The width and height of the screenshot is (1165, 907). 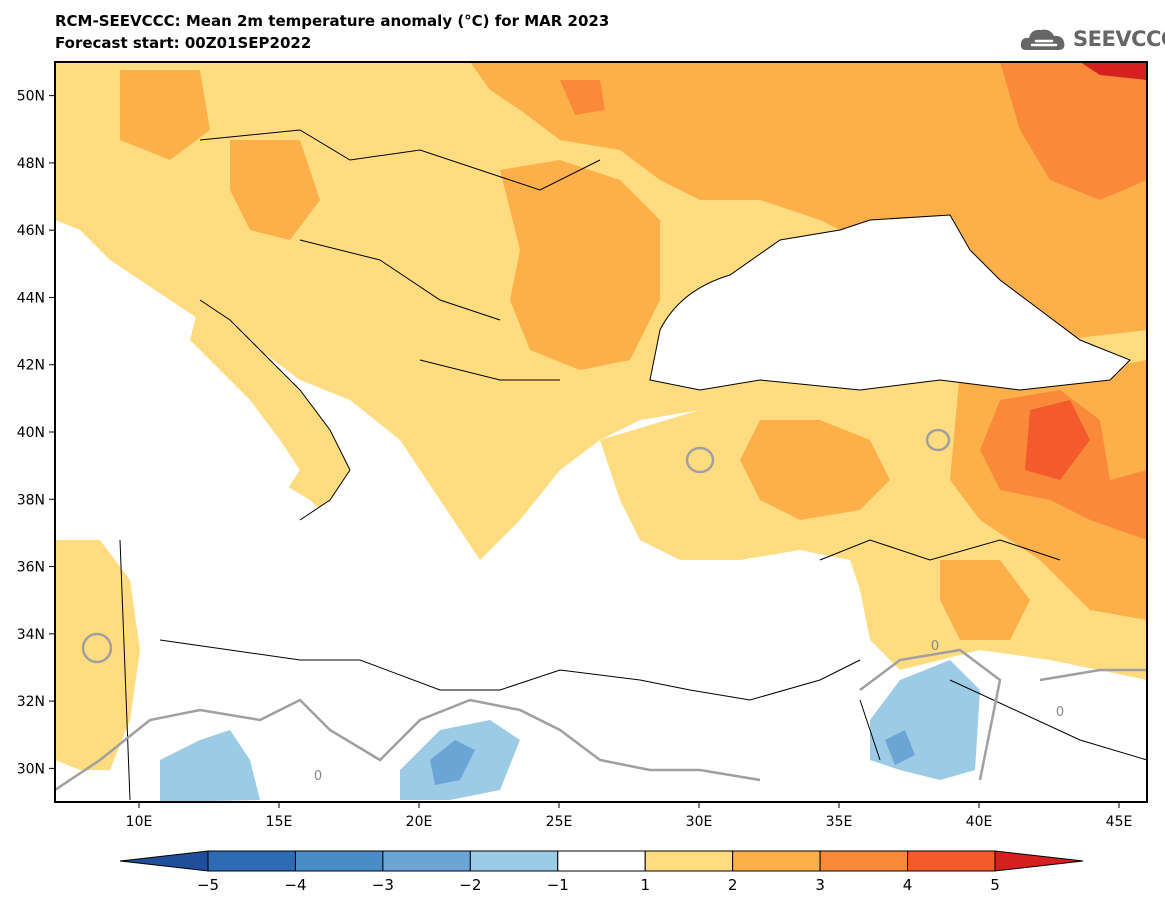 What do you see at coordinates (1119, 822) in the screenshot?
I see `lon-tick-label: 45E` at bounding box center [1119, 822].